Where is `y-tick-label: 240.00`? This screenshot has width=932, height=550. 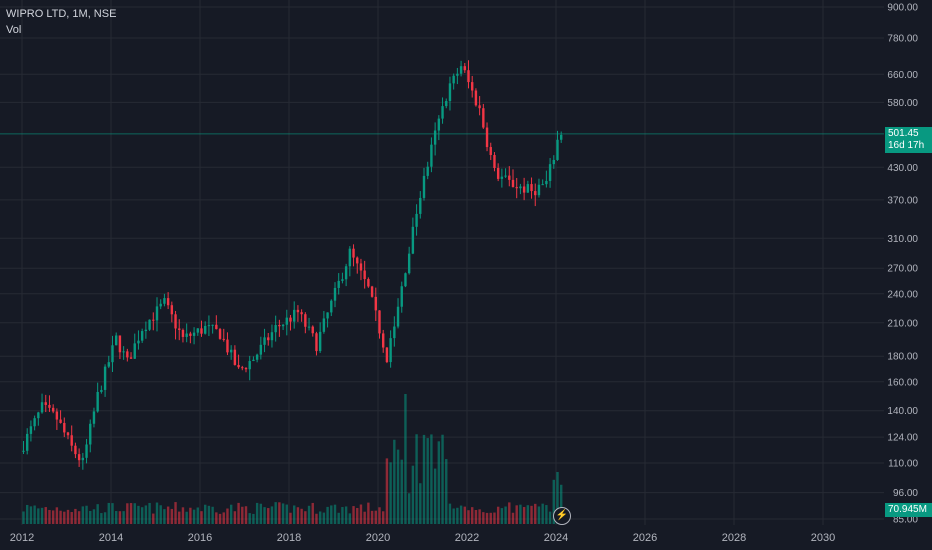 y-tick-label: 240.00 is located at coordinates (902, 294).